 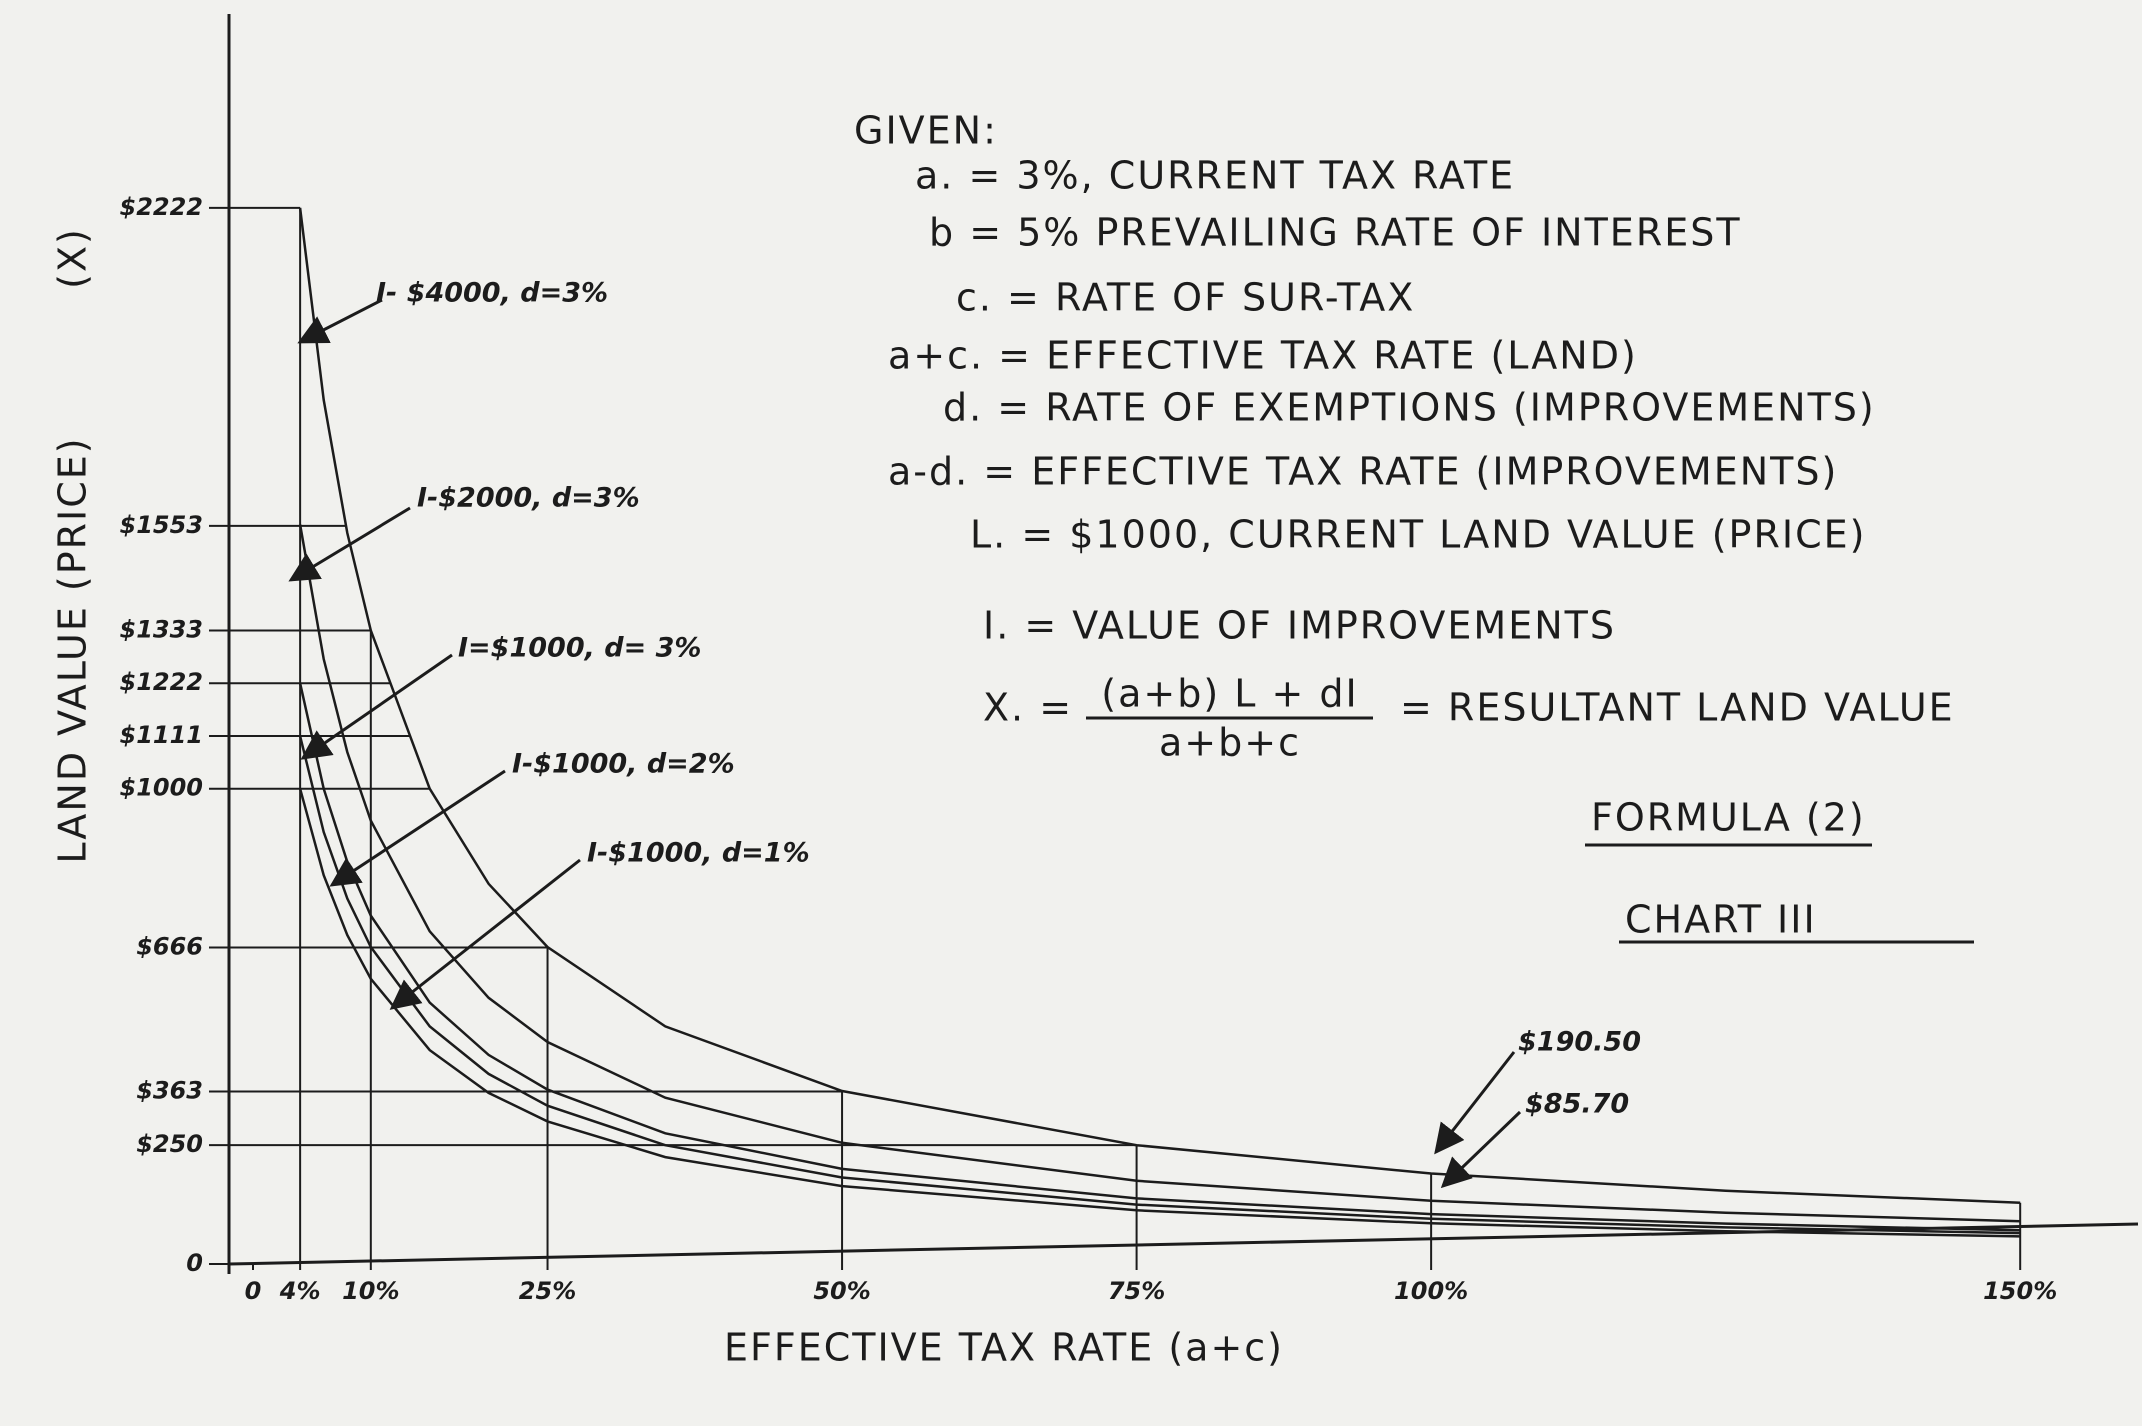 What do you see at coordinates (73, 649) in the screenshot?
I see `y-axis-label: LAND VALUE (PRICE)` at bounding box center [73, 649].